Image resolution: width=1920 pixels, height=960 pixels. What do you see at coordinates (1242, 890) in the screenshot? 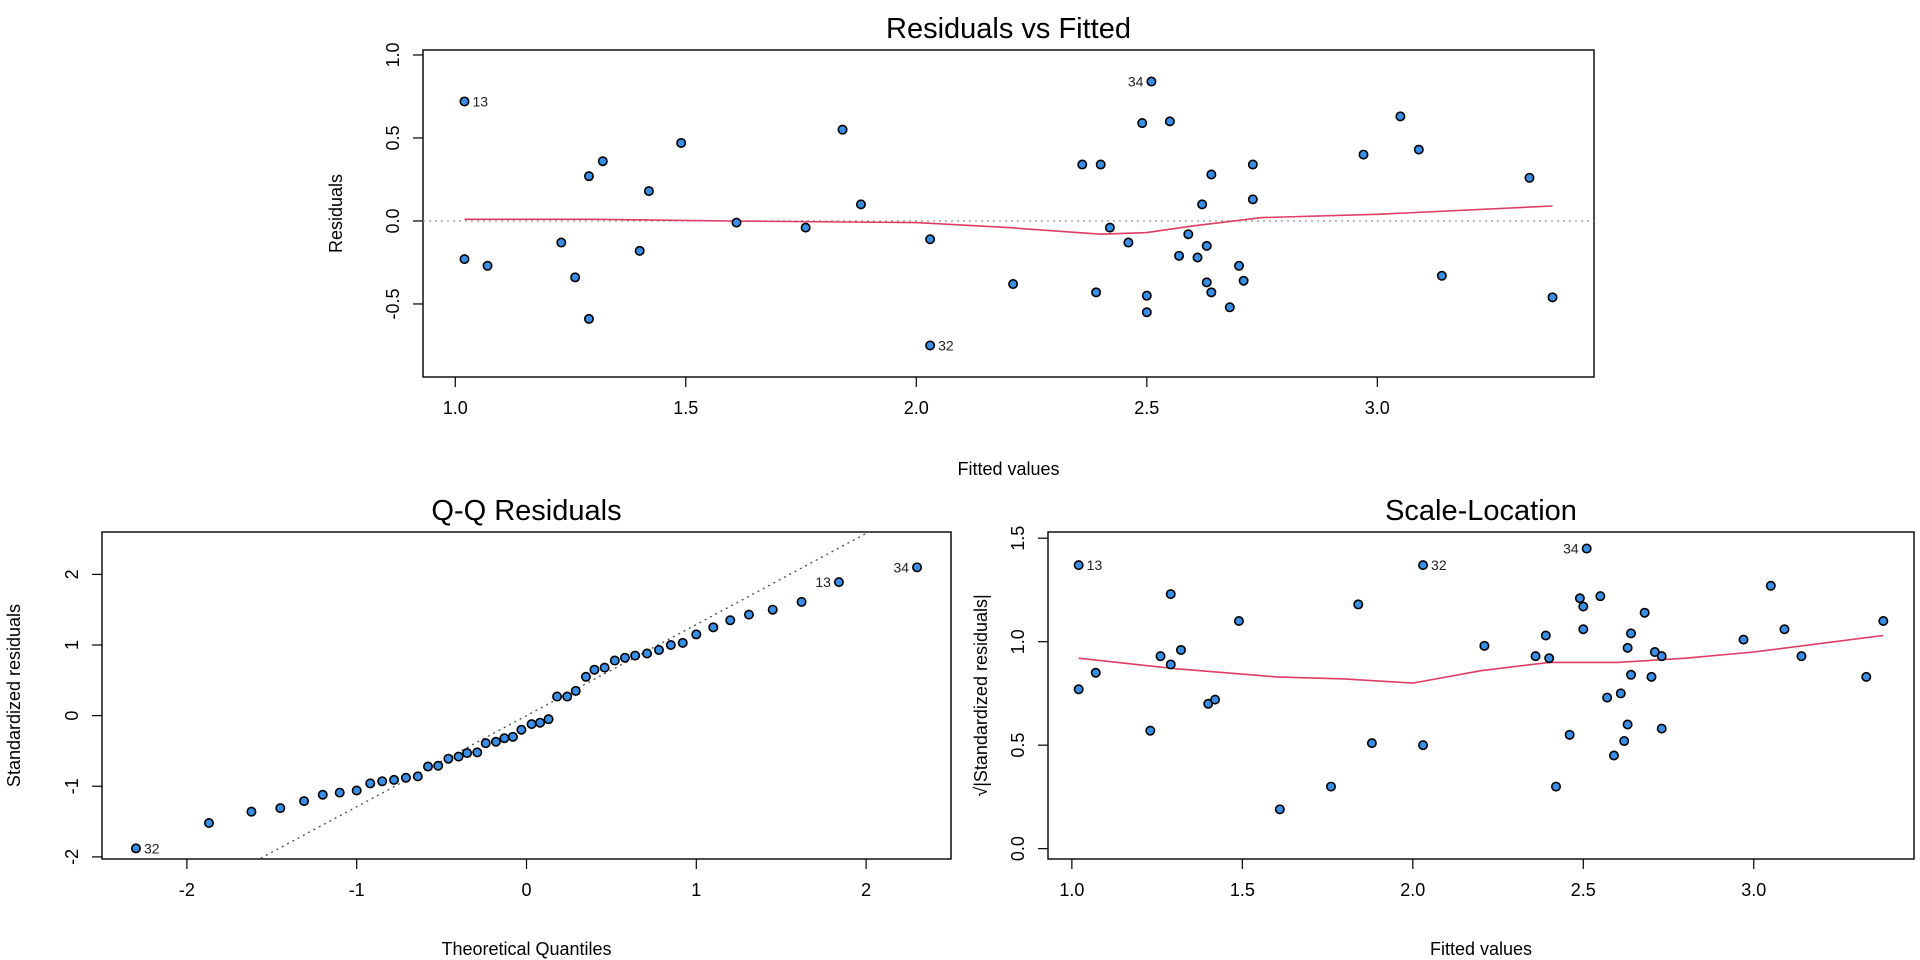
I see `x-tick-label: 1.5` at bounding box center [1242, 890].